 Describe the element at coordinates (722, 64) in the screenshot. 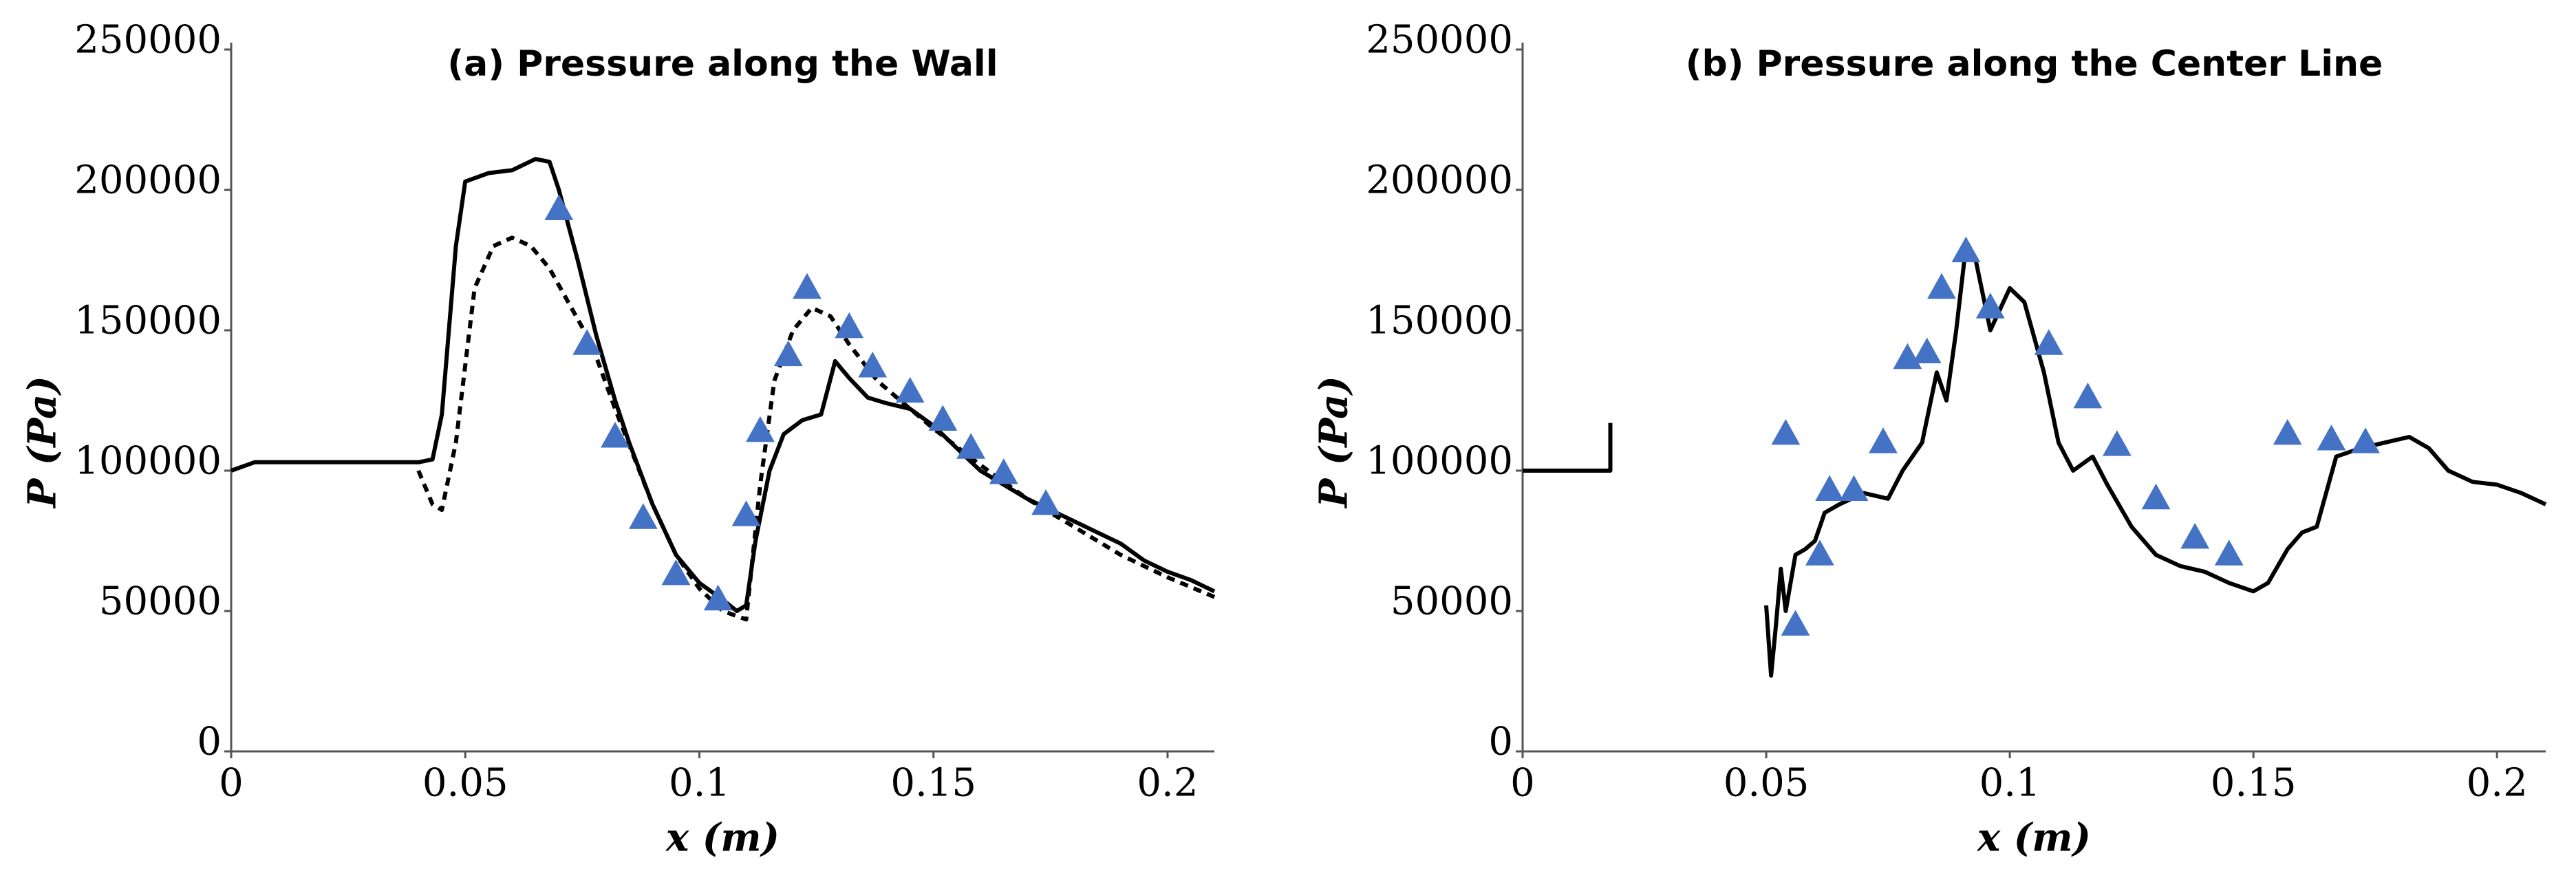

I see `chart-title: (a) Pressure along the Wall` at that location.